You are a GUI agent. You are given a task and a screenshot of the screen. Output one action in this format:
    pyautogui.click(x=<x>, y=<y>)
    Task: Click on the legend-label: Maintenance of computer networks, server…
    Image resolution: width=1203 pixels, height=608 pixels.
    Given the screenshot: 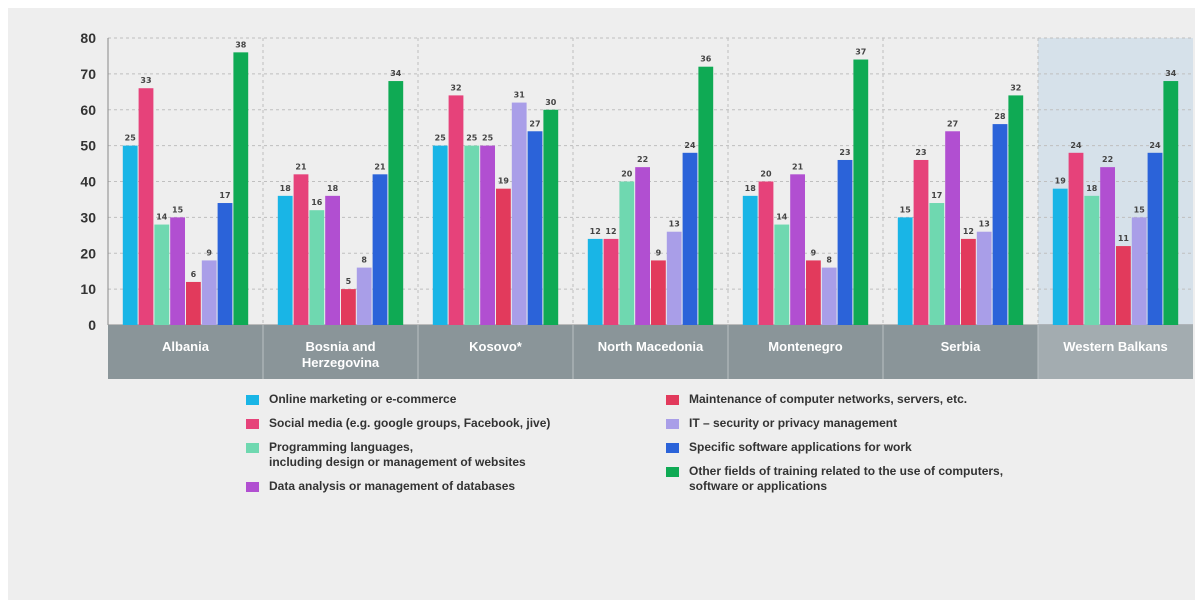 What is the action you would take?
    pyautogui.click(x=828, y=399)
    